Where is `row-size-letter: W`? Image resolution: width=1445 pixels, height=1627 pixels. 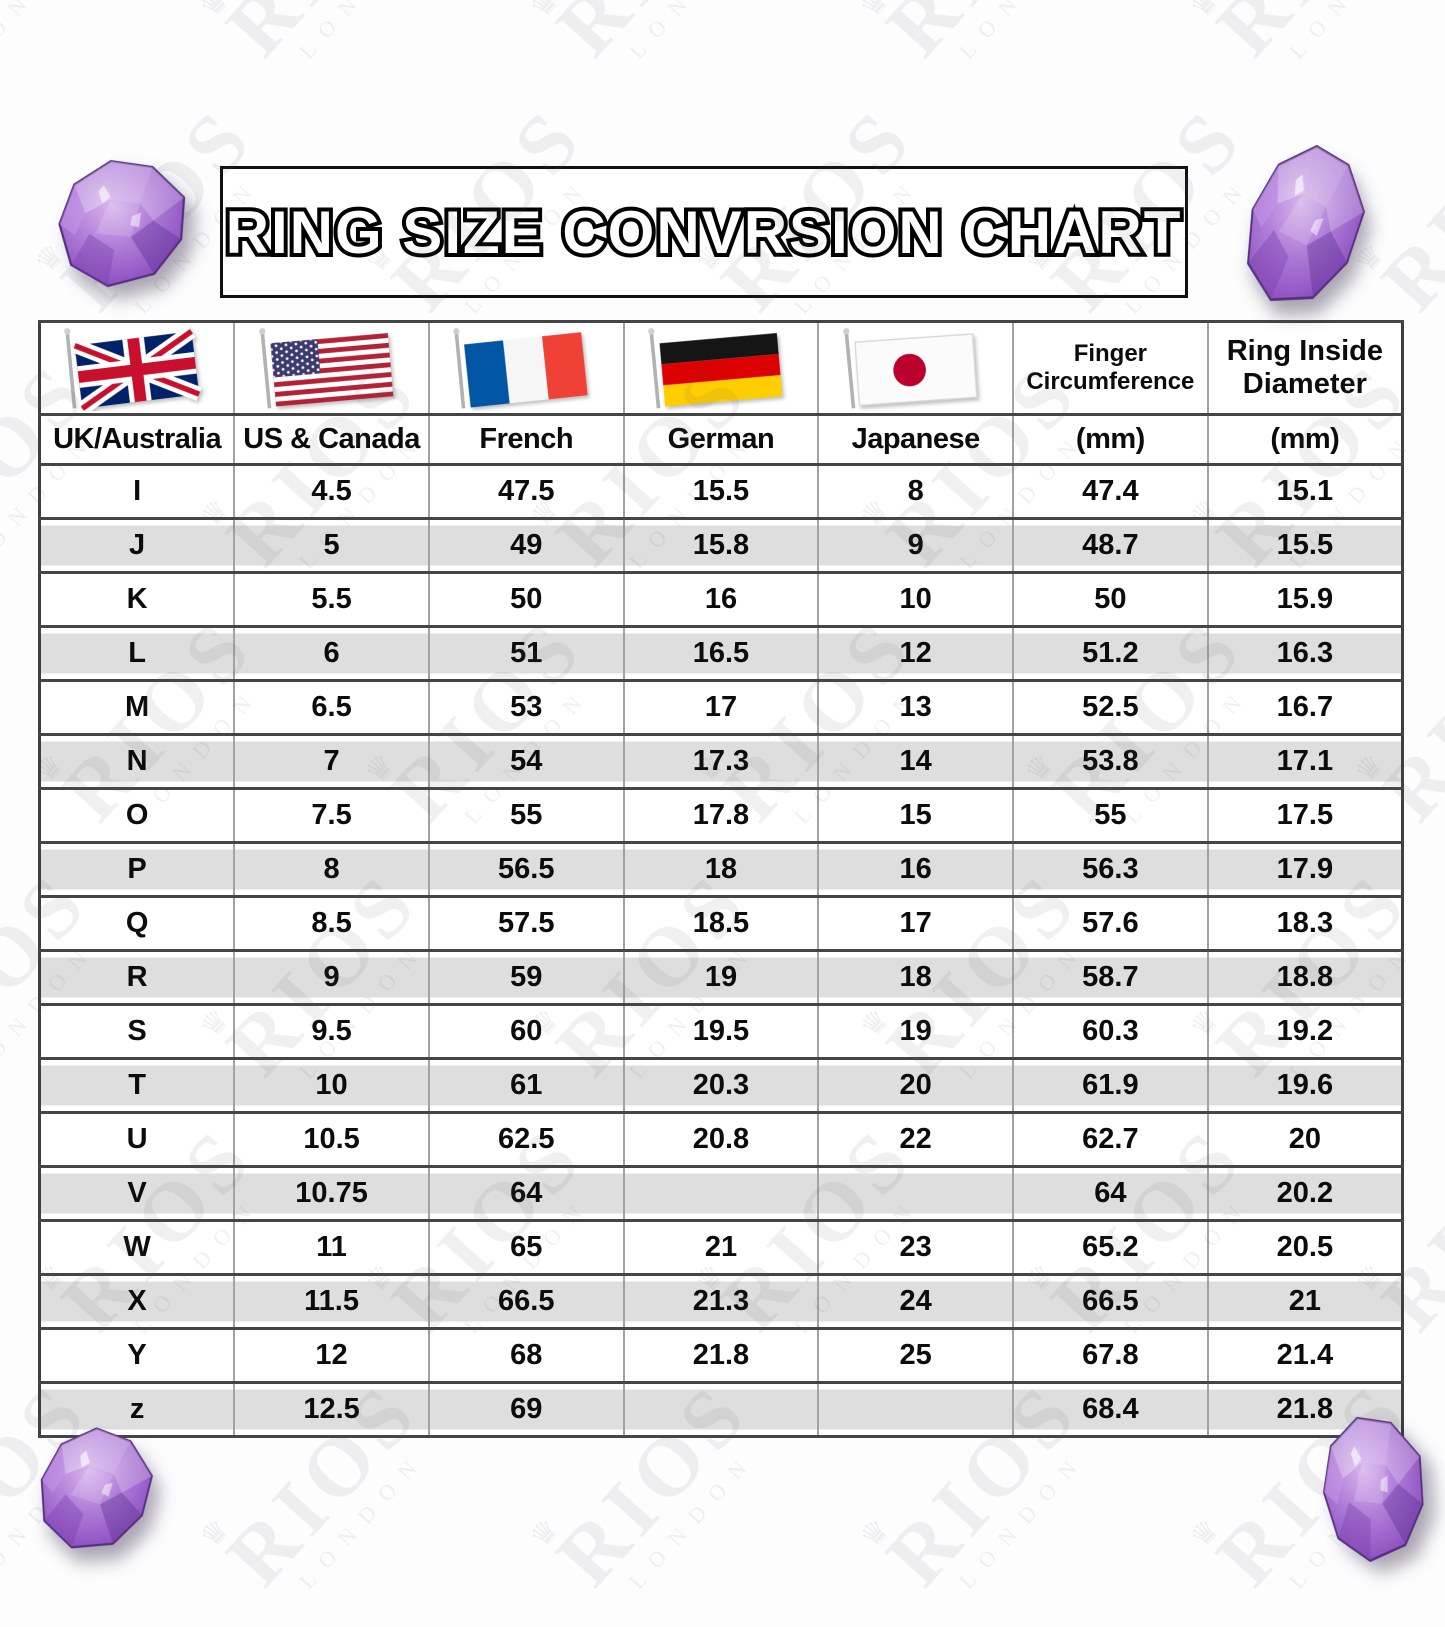
row-size-letter: W is located at coordinates (137, 1247).